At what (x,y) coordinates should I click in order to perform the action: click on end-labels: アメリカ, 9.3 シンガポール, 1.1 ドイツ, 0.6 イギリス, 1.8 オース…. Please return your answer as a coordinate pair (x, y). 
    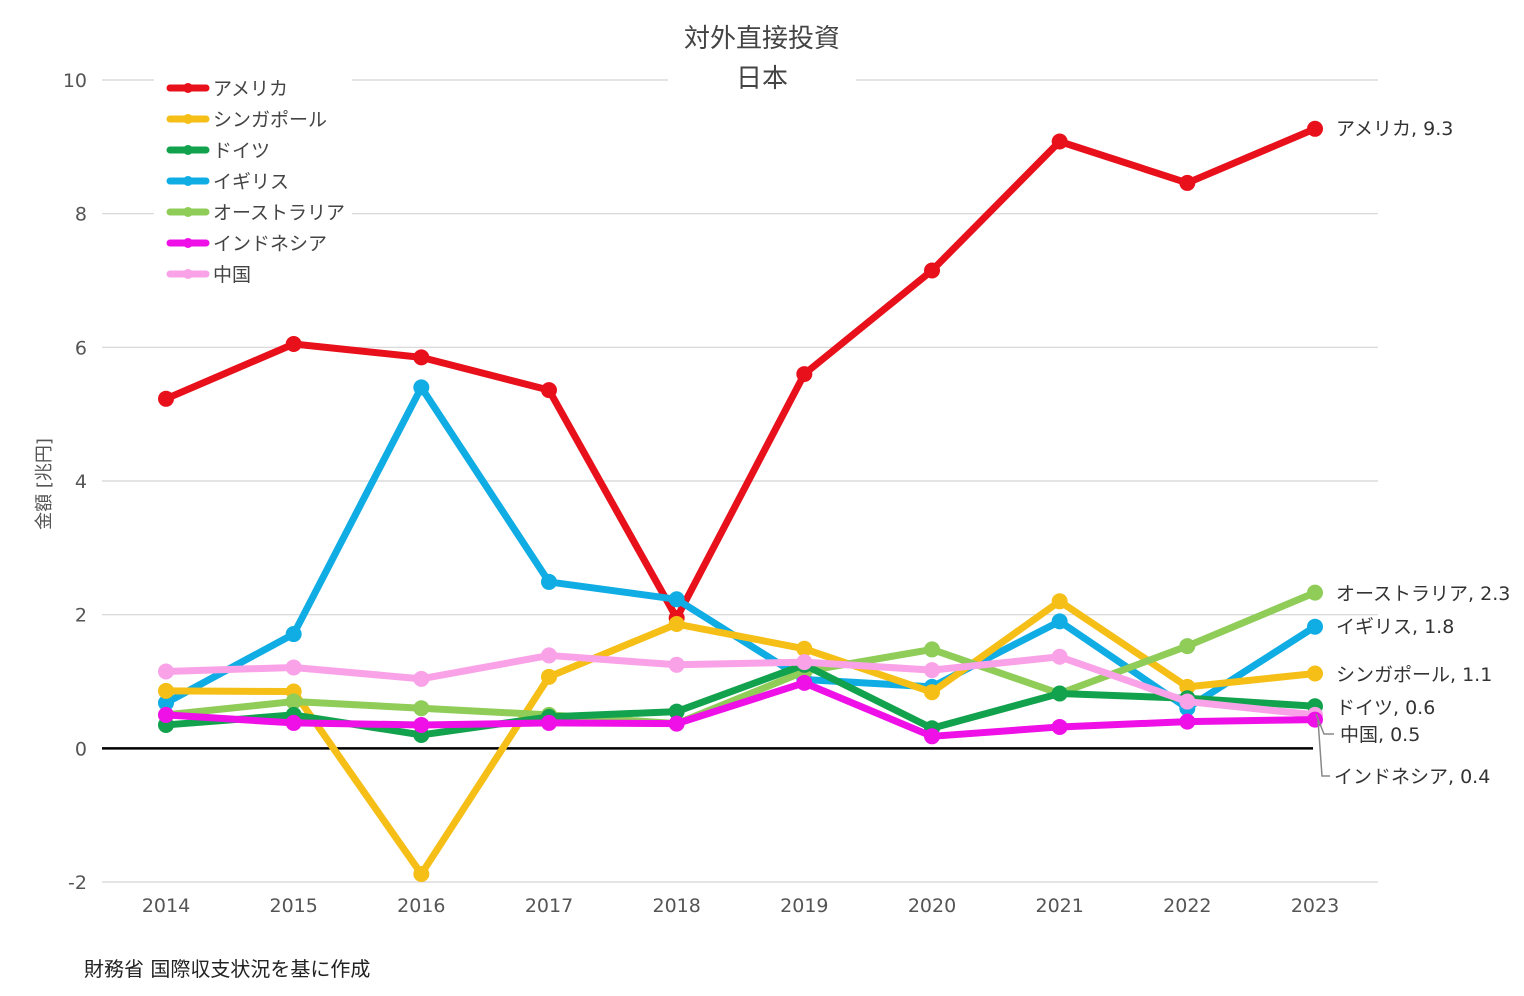
    Looking at the image, I should click on (1412, 453).